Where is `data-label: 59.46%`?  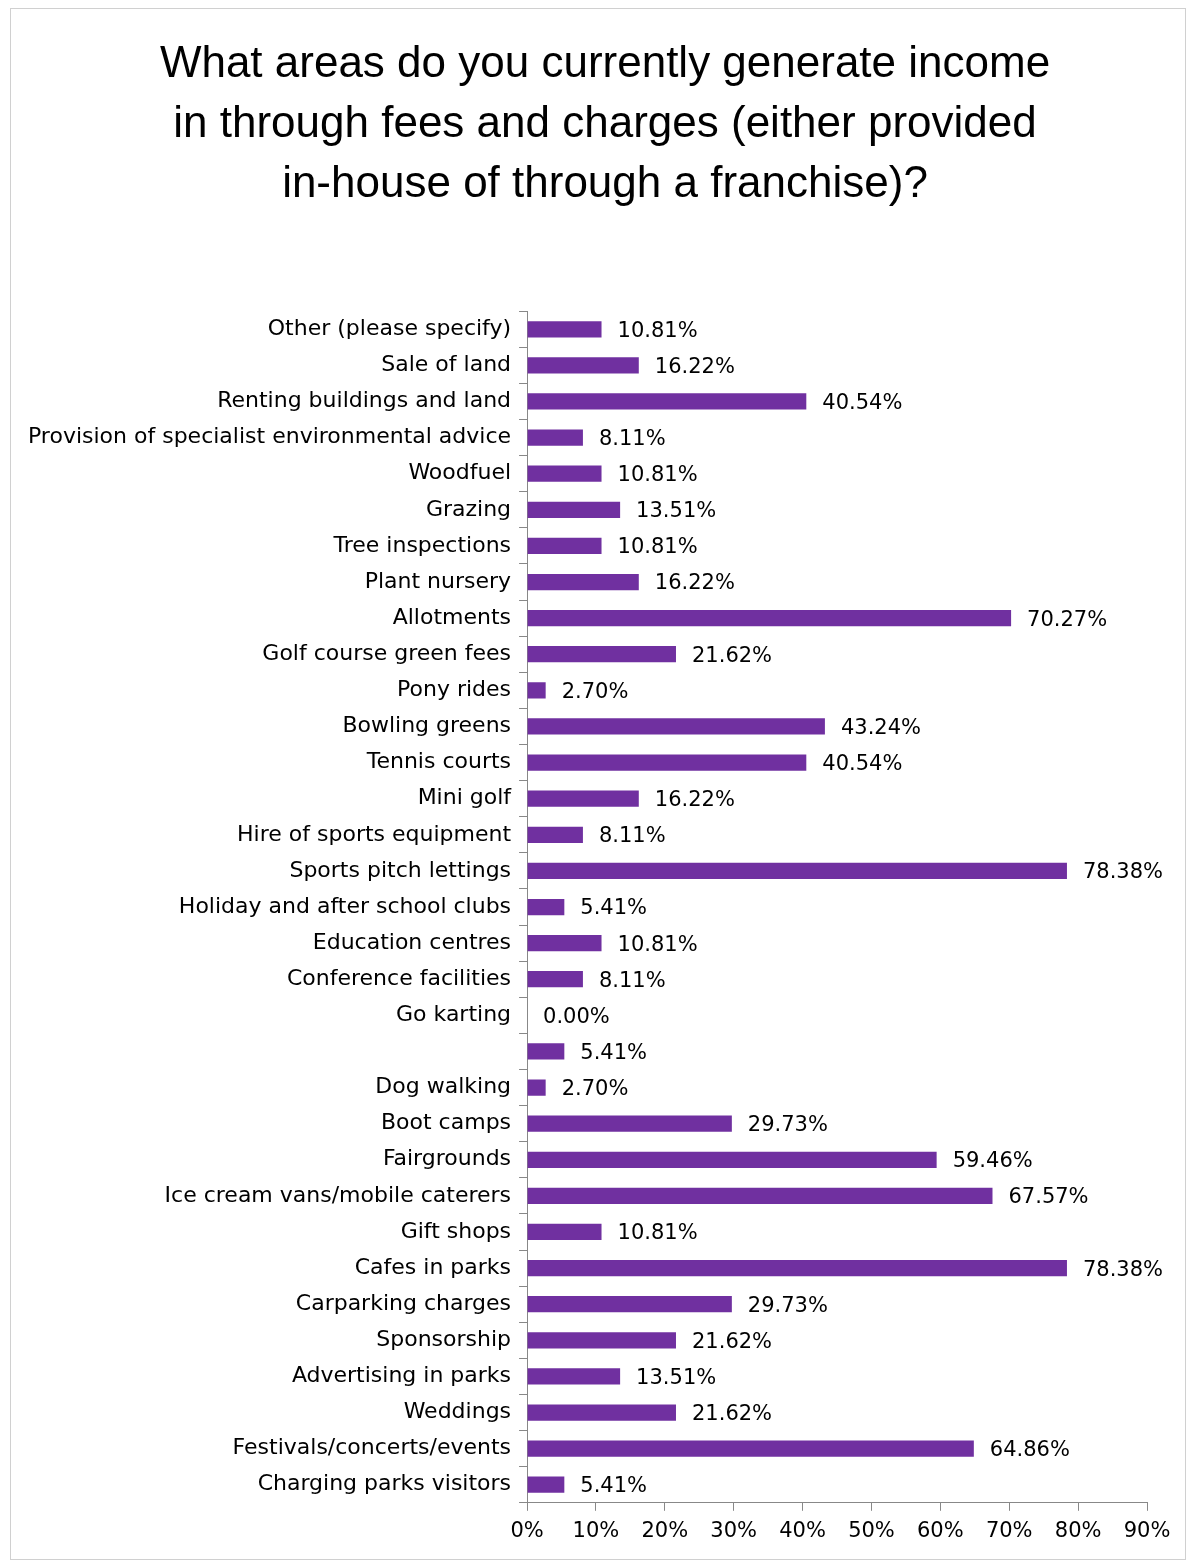
data-label: 59.46% is located at coordinates (992, 1160).